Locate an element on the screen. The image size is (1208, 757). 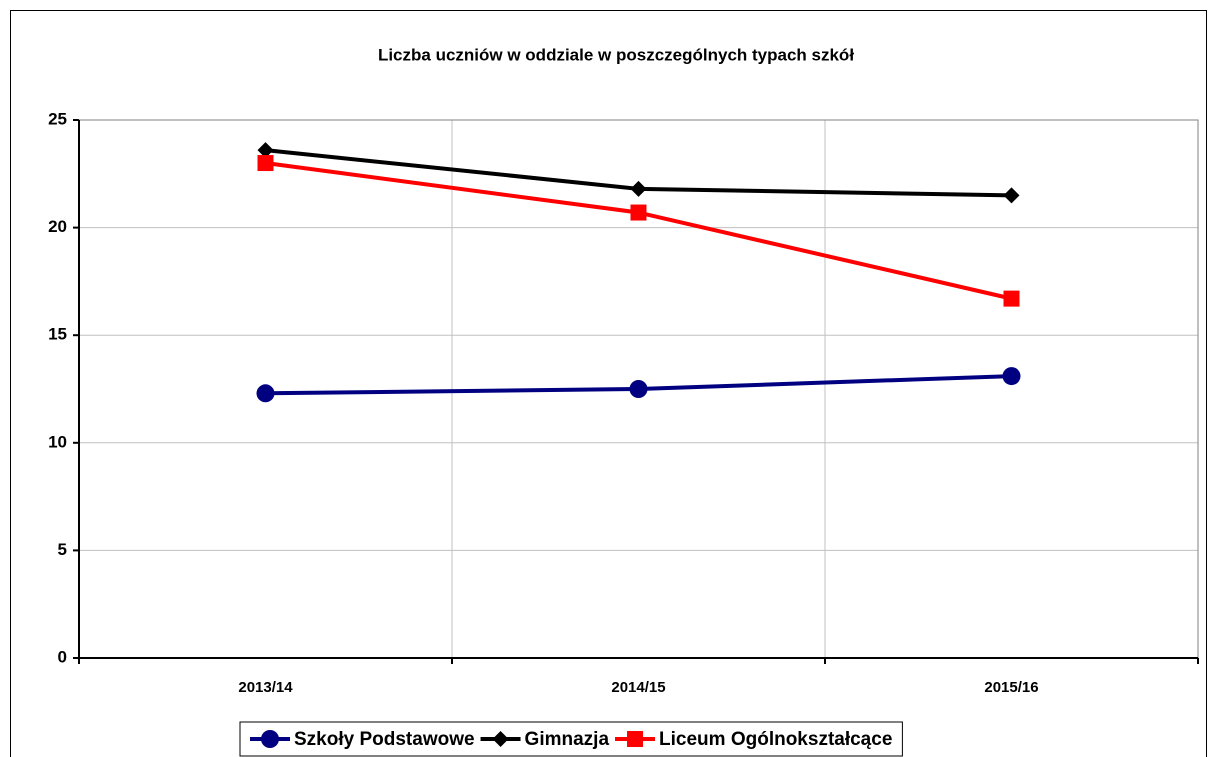
legend-box is located at coordinates (571, 739).